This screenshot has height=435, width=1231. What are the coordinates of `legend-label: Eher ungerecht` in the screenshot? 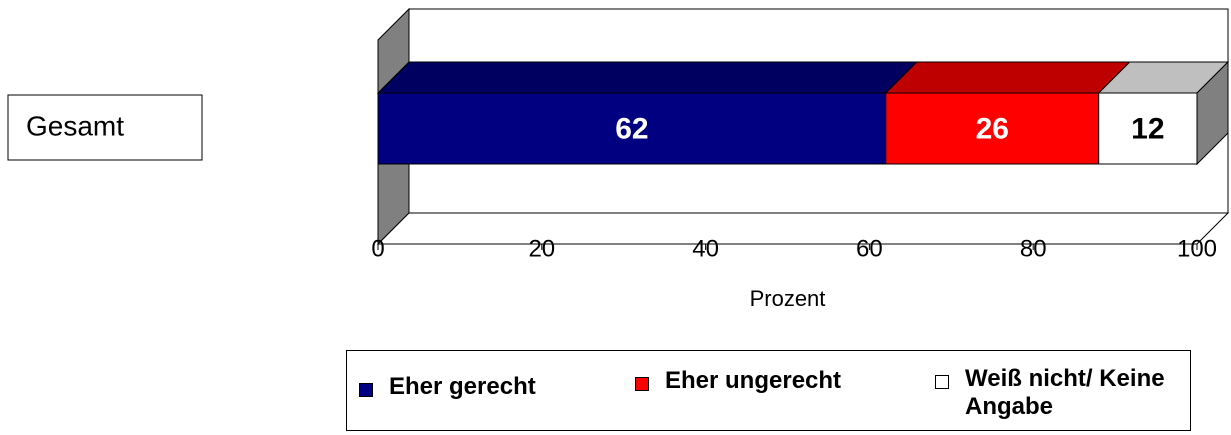 It's located at (753, 380).